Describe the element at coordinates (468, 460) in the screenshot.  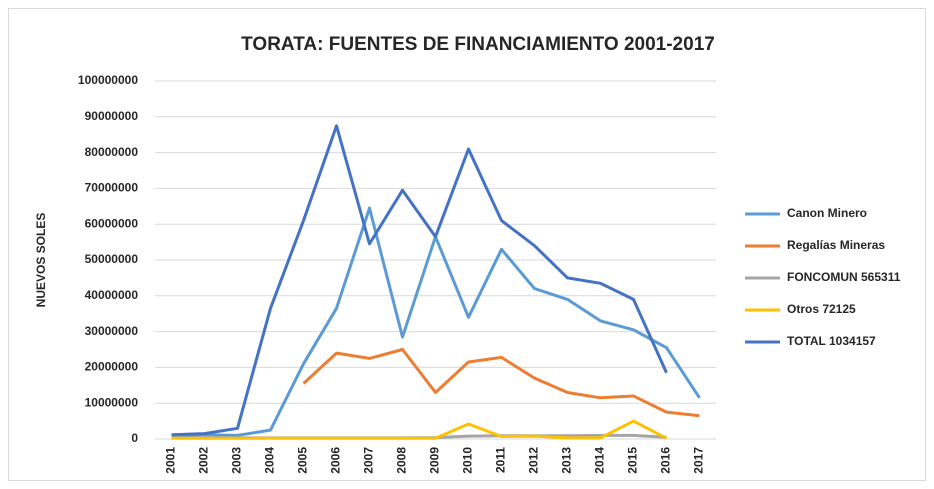
I see `x-tick-label: 2010` at that location.